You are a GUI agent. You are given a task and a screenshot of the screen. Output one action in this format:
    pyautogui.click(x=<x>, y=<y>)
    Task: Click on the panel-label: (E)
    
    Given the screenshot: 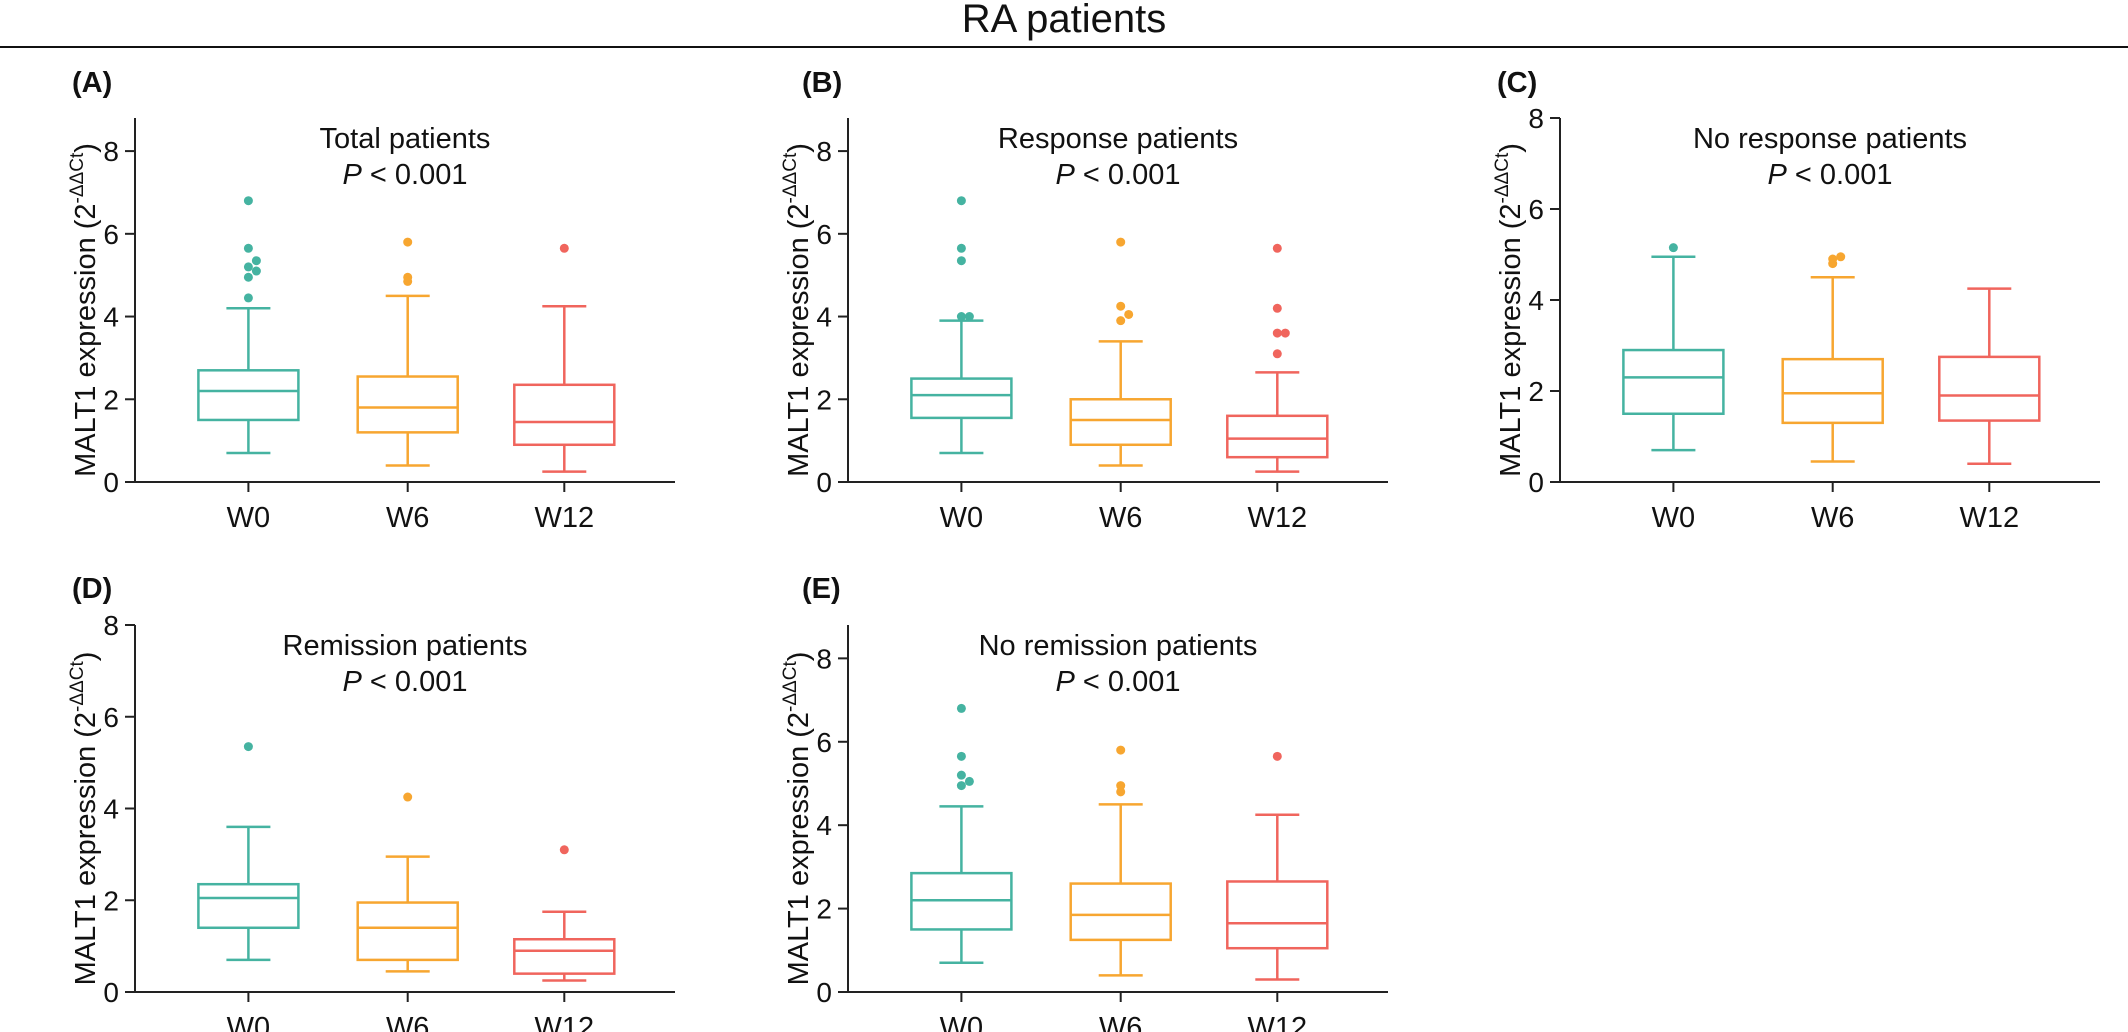 What is the action you would take?
    pyautogui.click(x=821, y=589)
    